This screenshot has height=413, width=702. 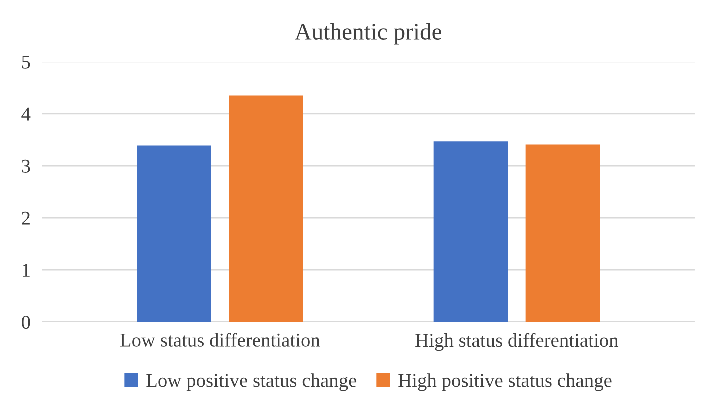 I want to click on y-tick-label: 5, so click(x=26, y=62).